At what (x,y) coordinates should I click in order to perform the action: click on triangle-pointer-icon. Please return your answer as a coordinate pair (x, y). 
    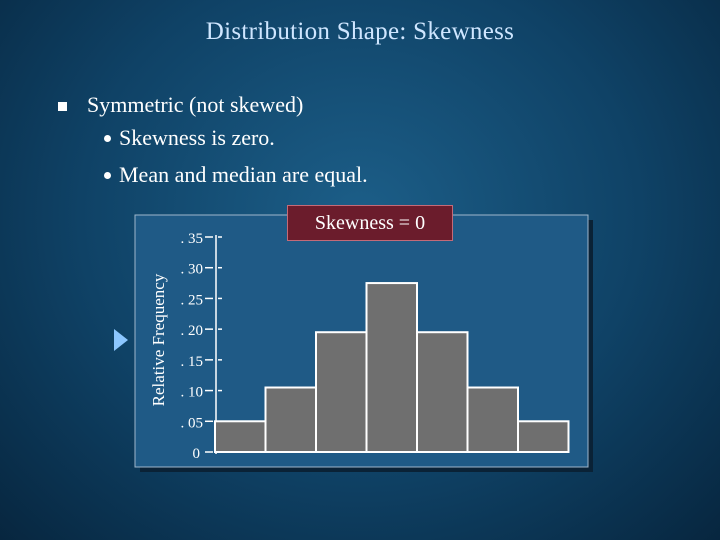
    Looking at the image, I should click on (121, 340).